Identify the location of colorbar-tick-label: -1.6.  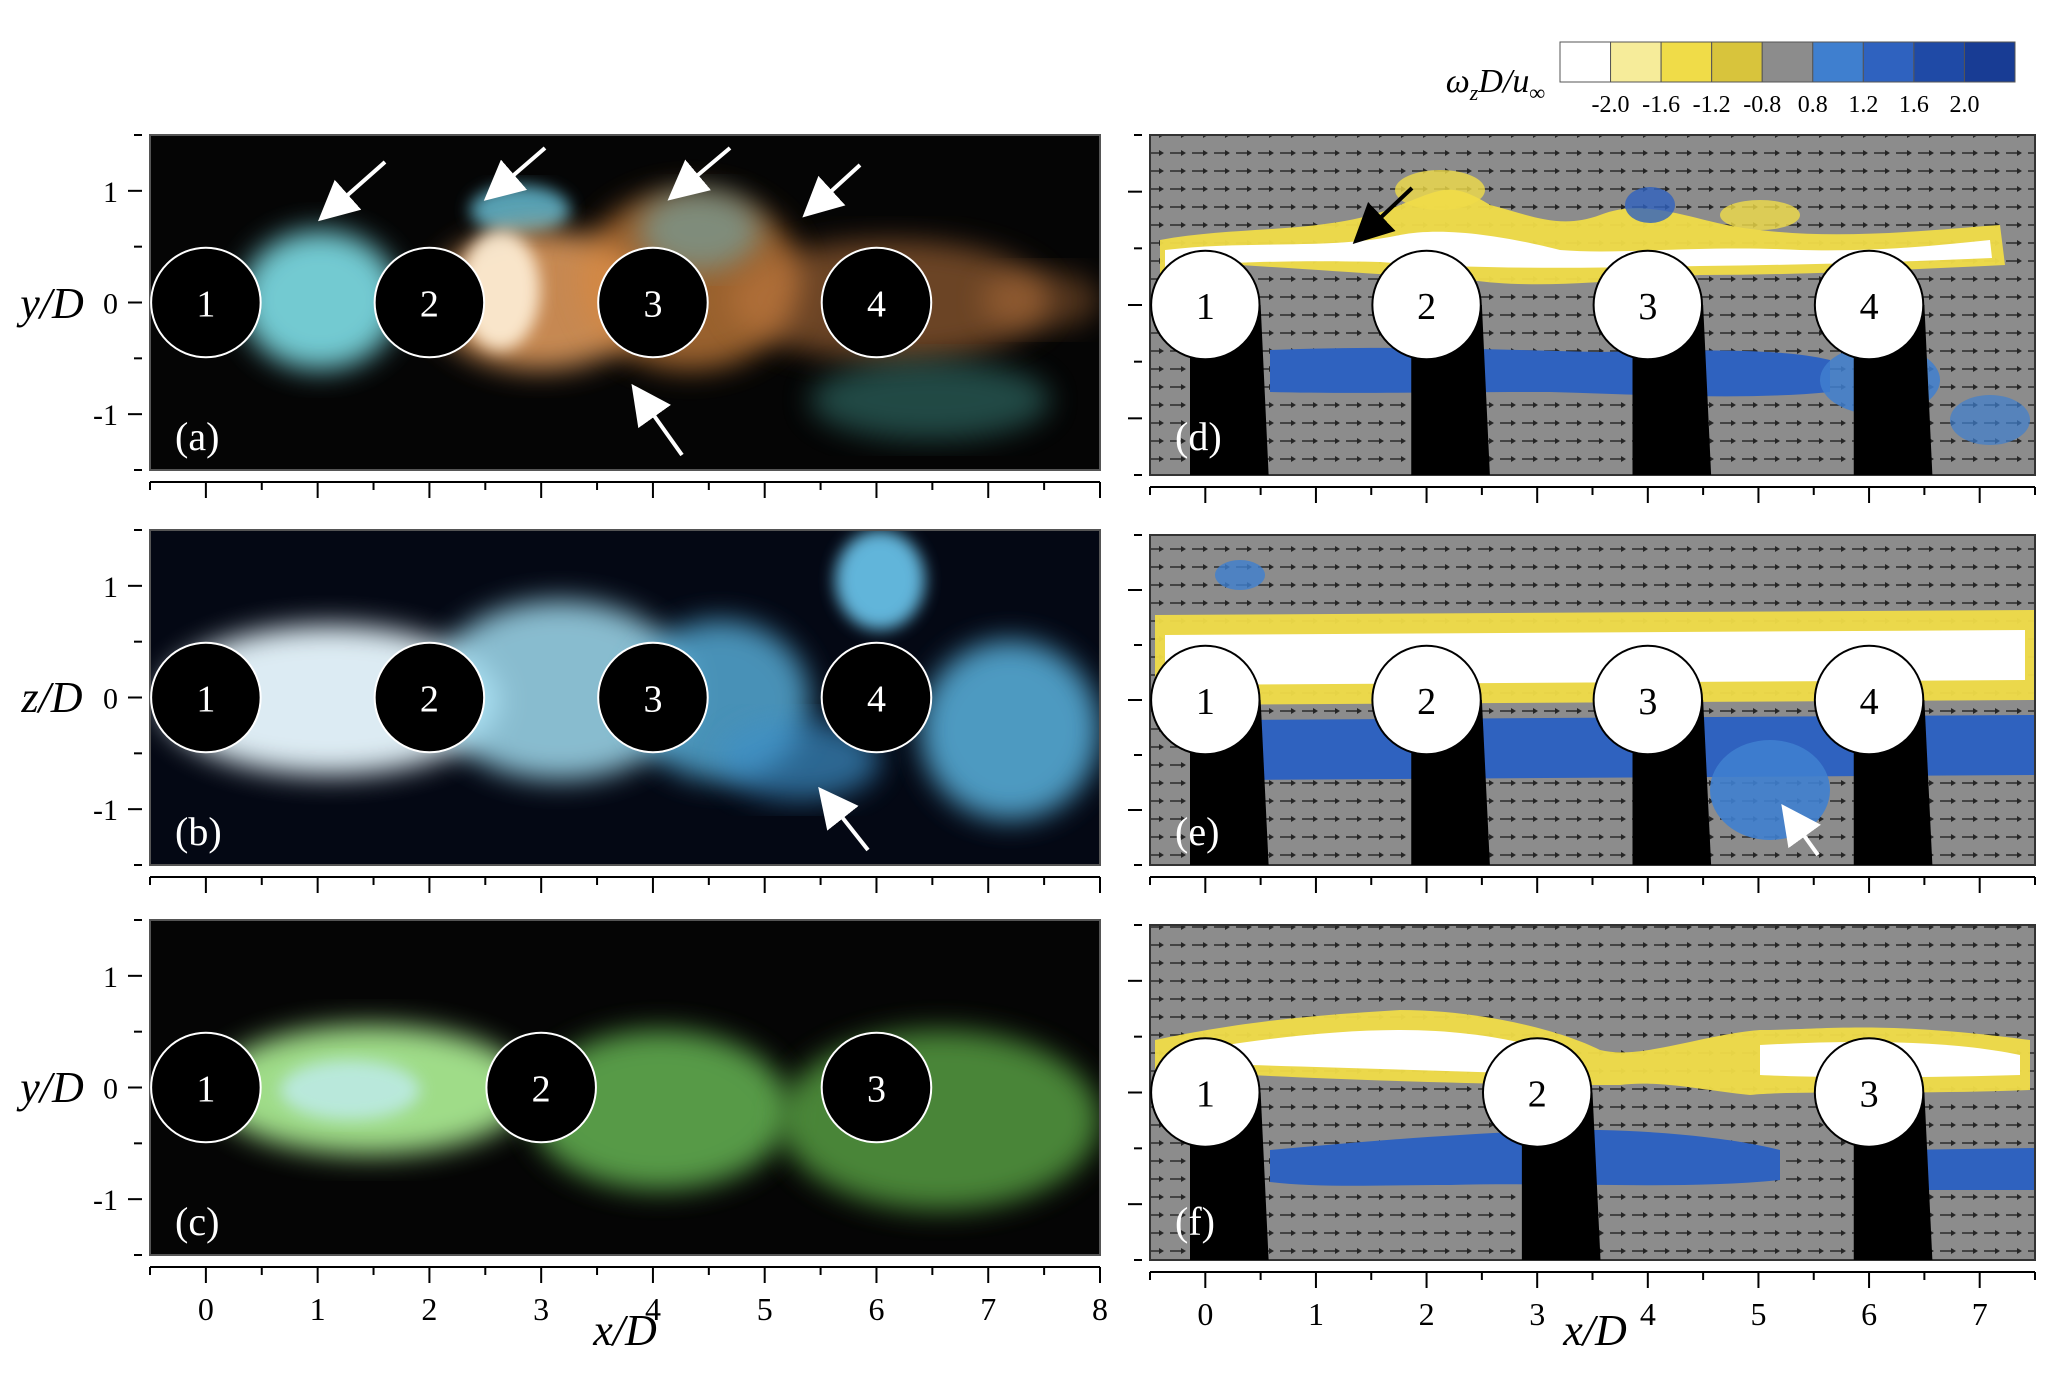
(1661, 105).